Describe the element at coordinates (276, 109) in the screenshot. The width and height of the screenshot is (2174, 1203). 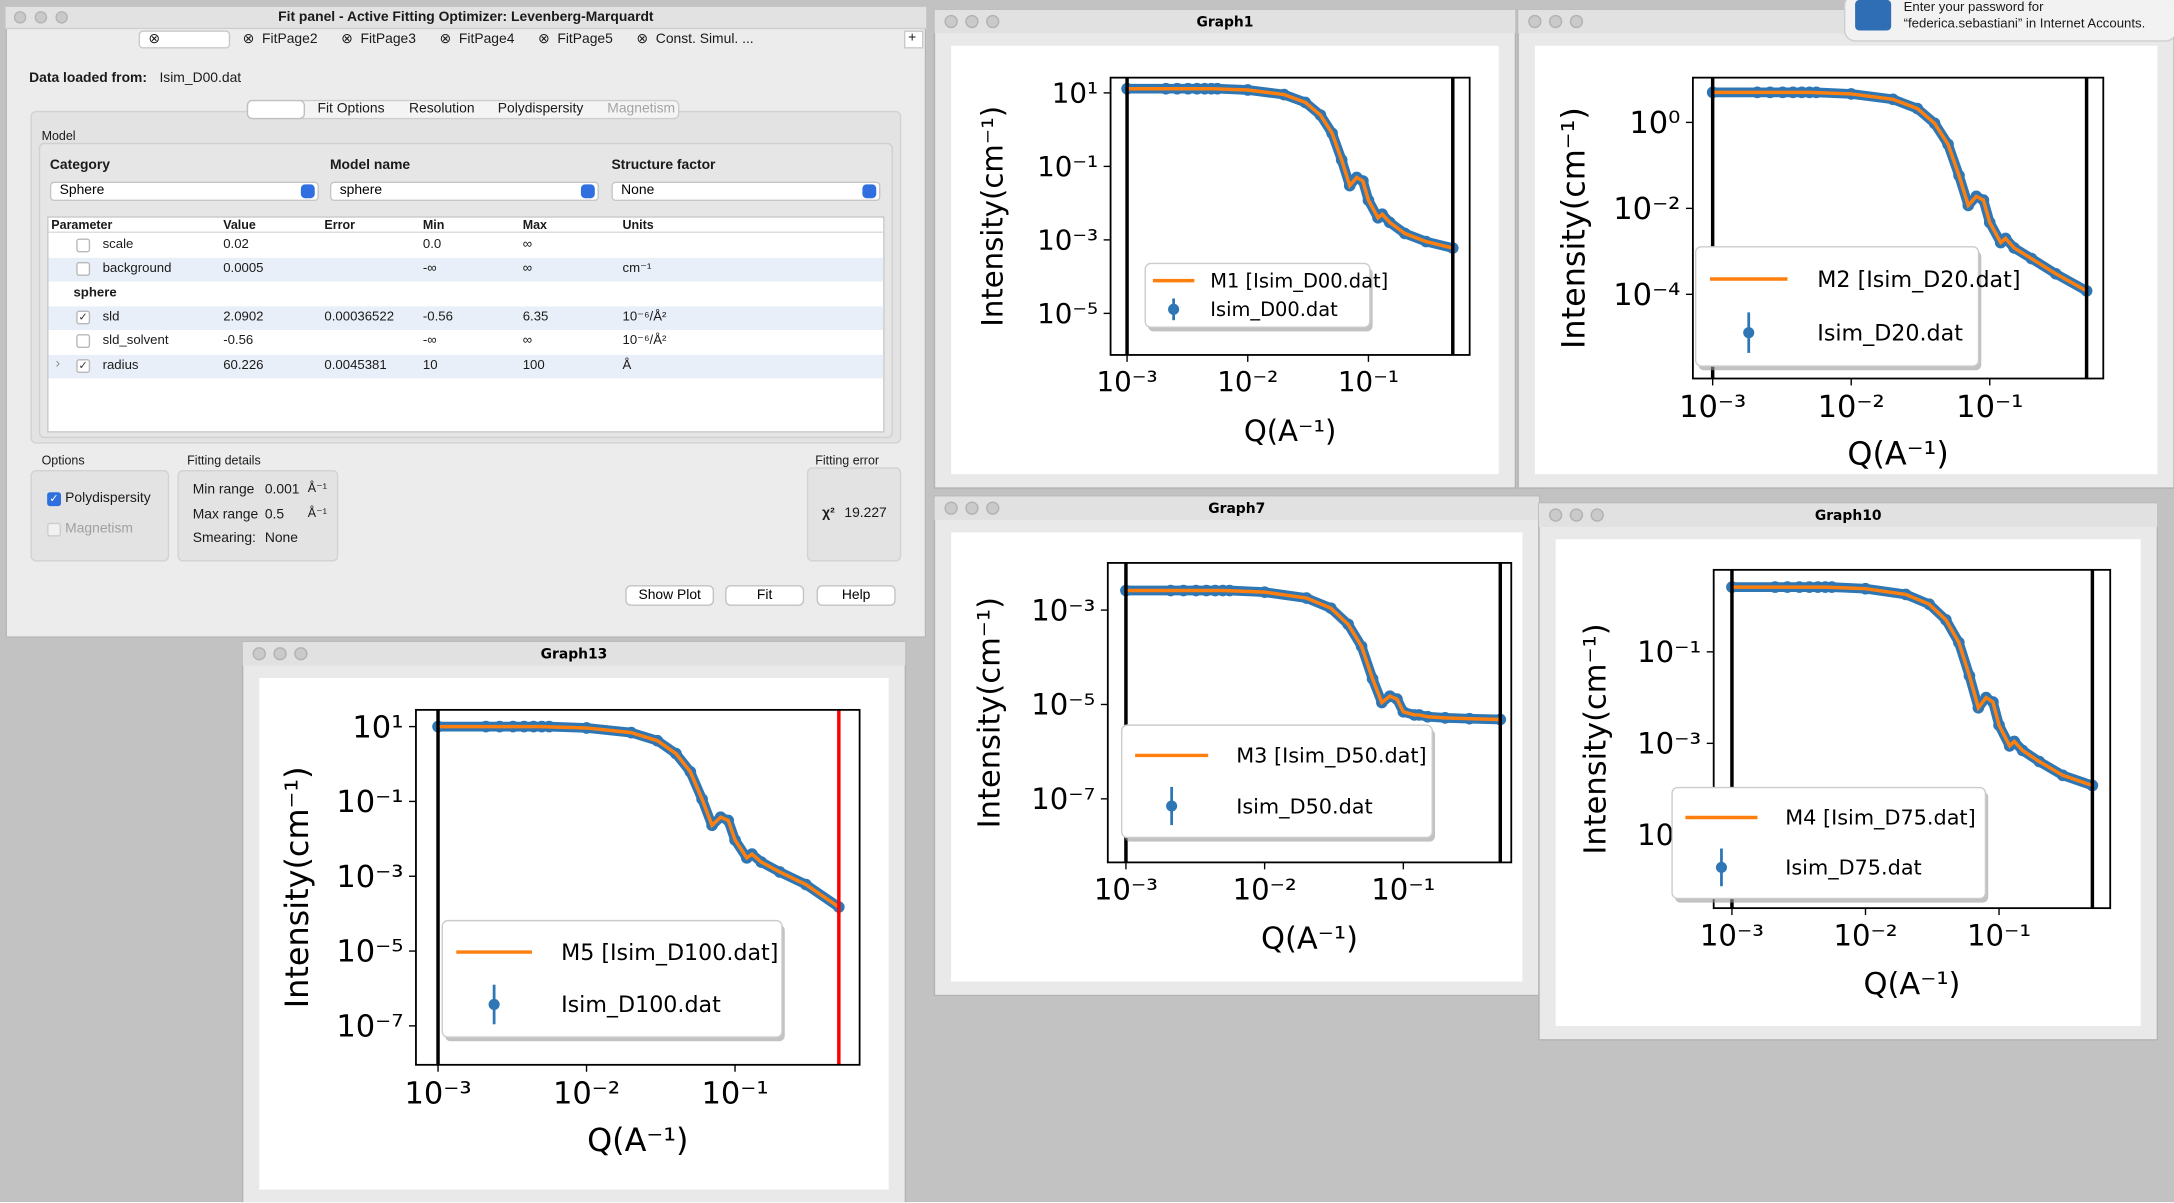
I see `subtab-active` at that location.